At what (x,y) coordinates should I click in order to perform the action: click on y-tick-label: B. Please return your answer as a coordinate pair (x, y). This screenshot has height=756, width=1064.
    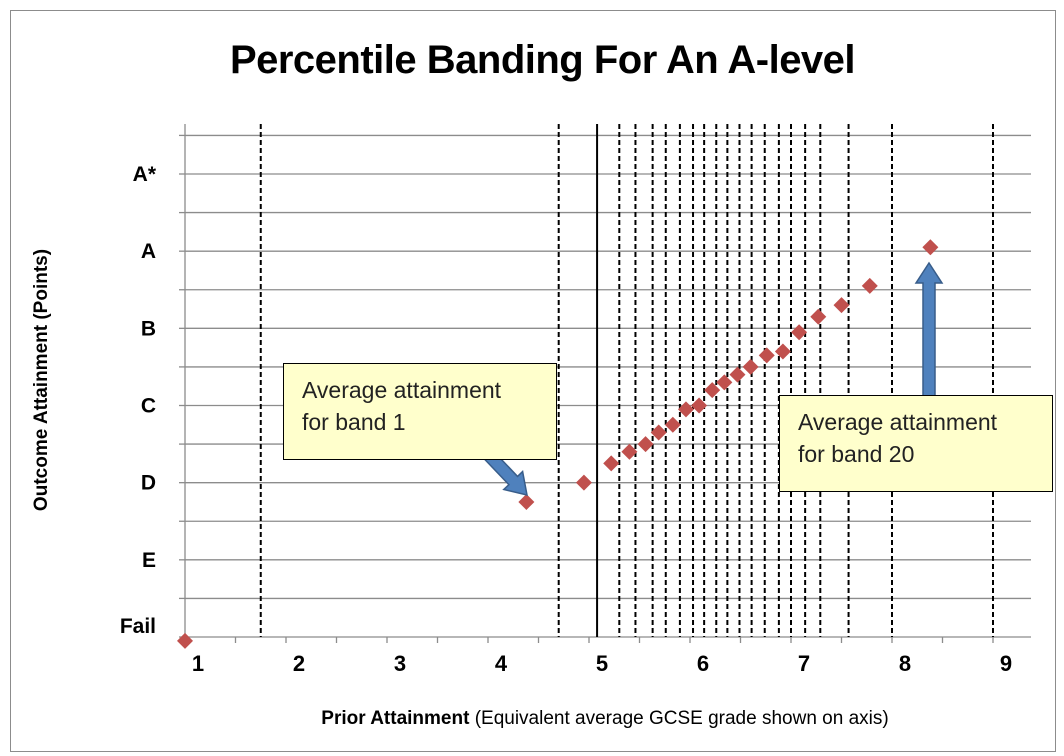
    Looking at the image, I should click on (148, 328).